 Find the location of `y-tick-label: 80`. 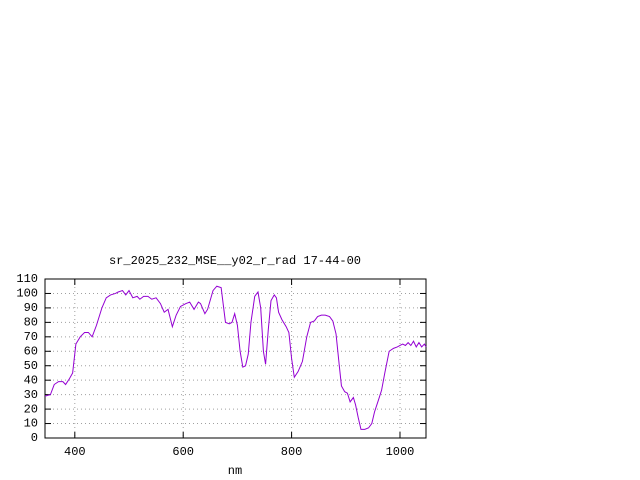

y-tick-label: 80 is located at coordinates (31, 323).